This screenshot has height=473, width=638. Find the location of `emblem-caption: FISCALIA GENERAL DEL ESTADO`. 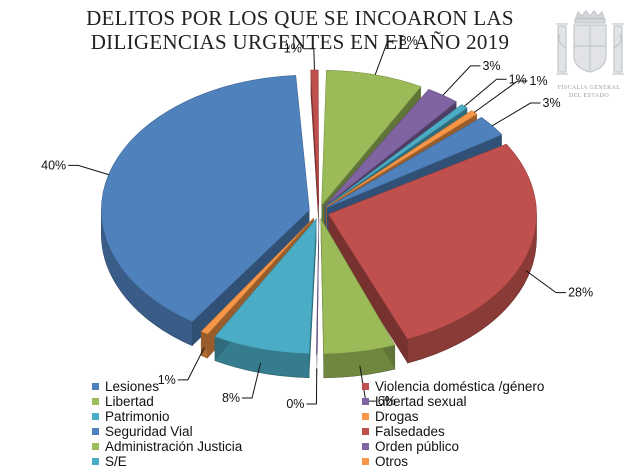

emblem-caption: FISCALIA GENERAL DEL ESTADO is located at coordinates (589, 92).